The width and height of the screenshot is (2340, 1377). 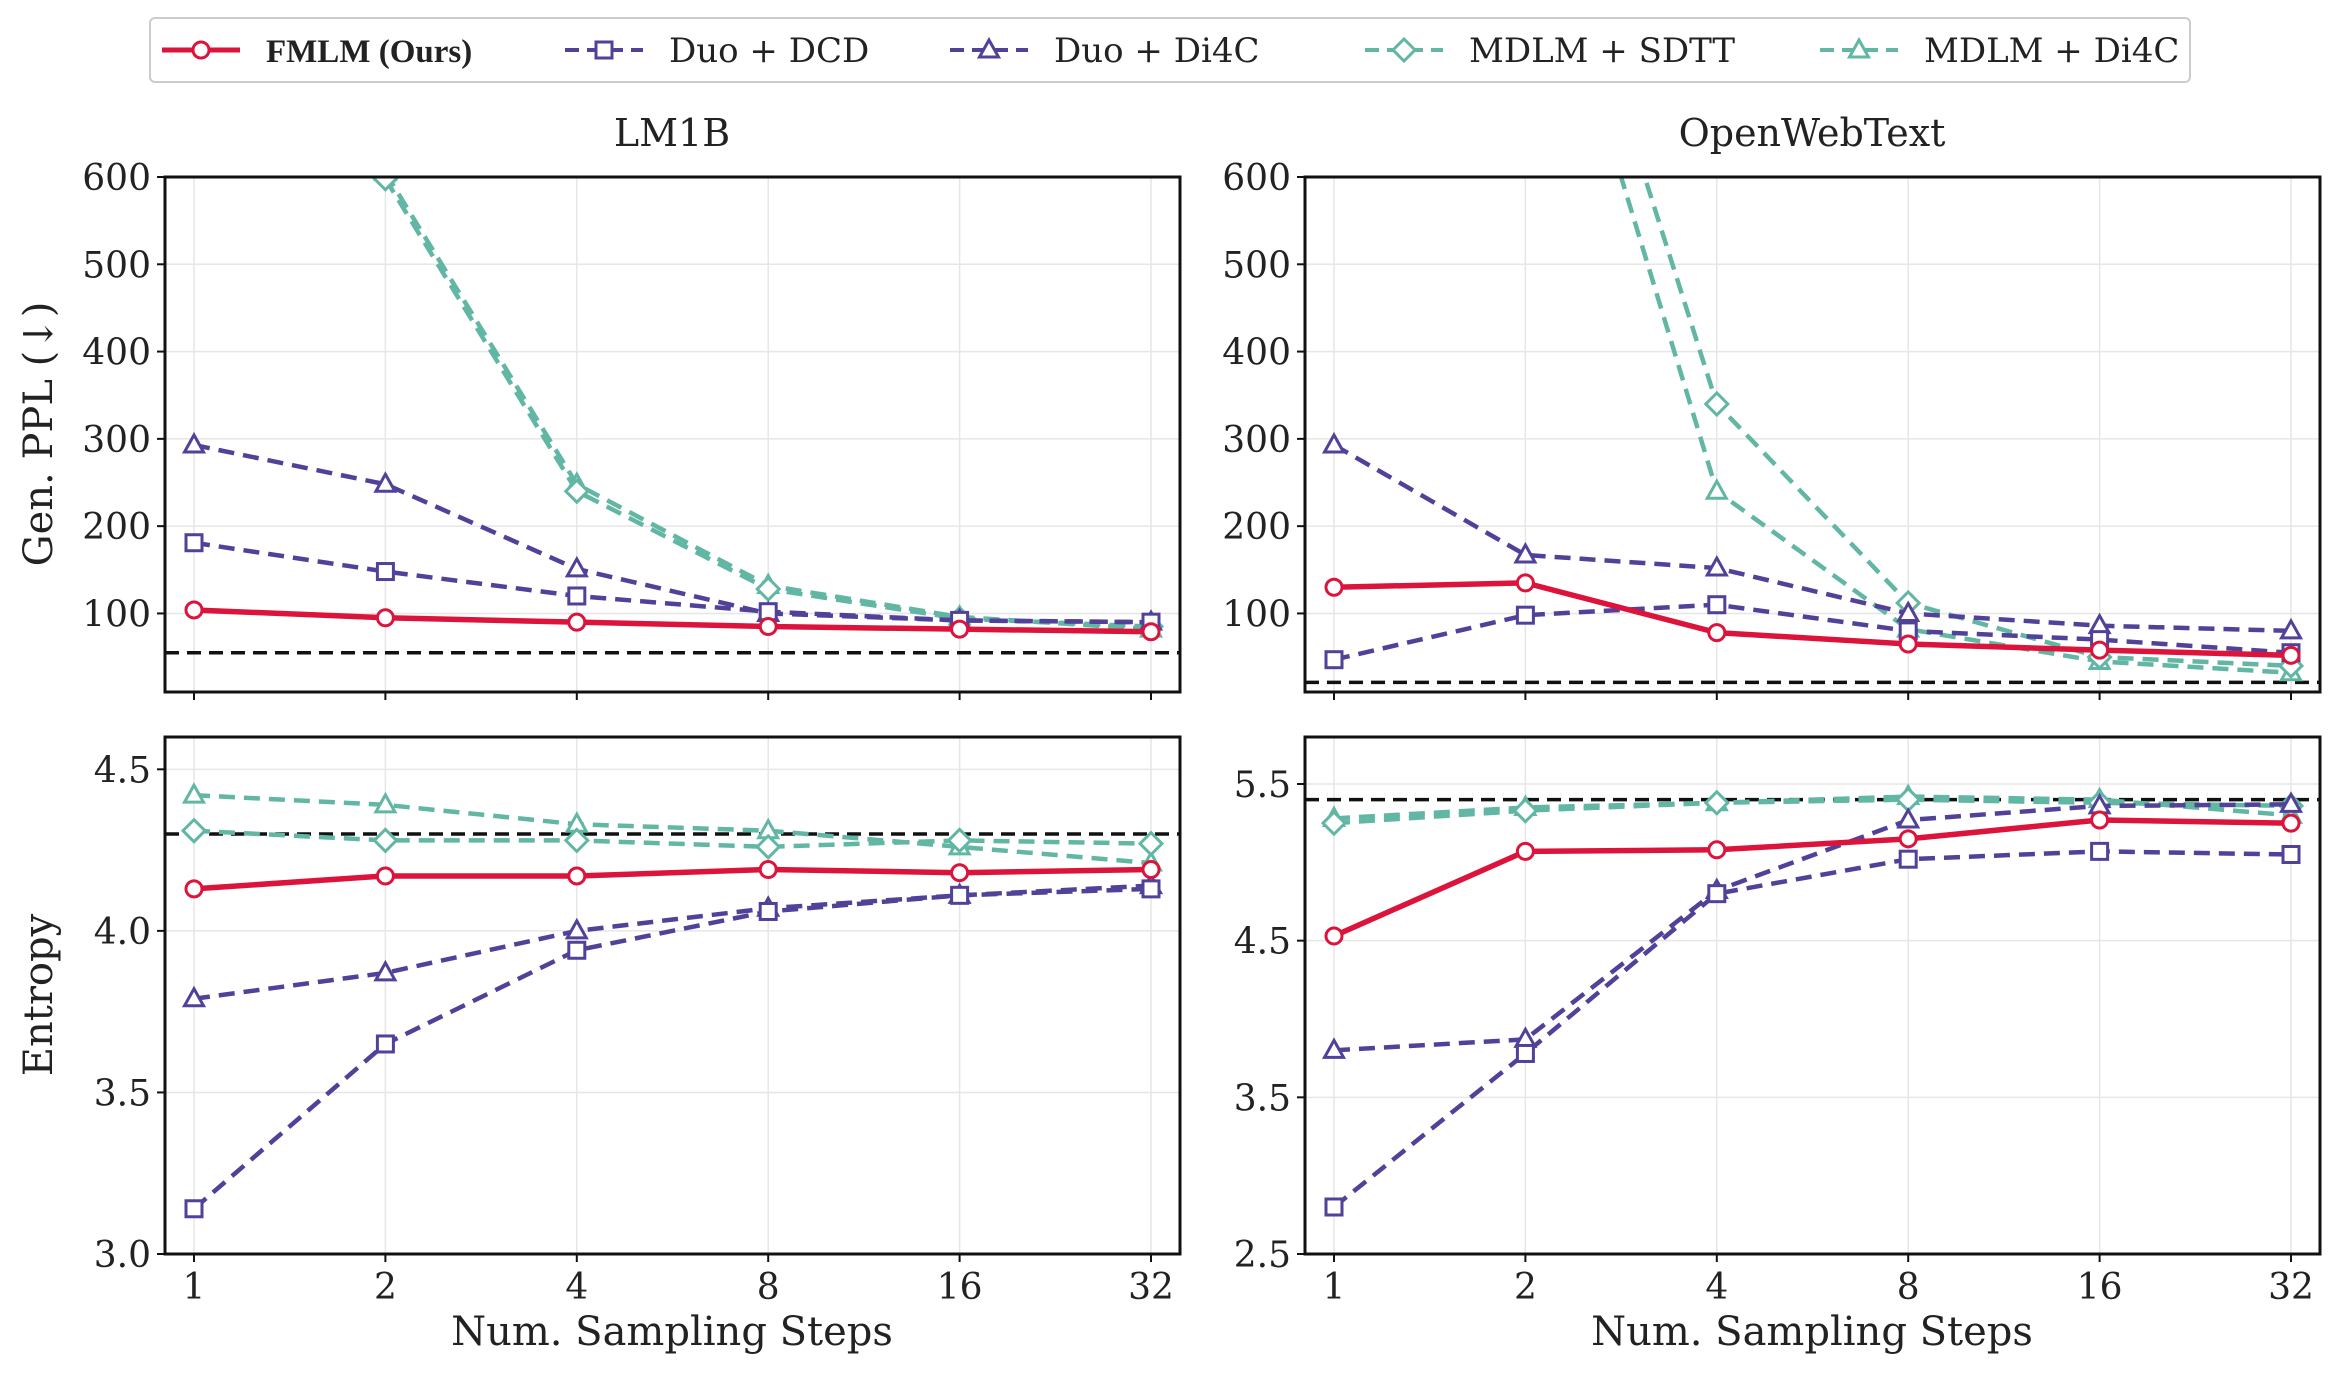 What do you see at coordinates (39, 434) in the screenshot?
I see `y-axis-label-ppl: Gen. PPL (↓)` at bounding box center [39, 434].